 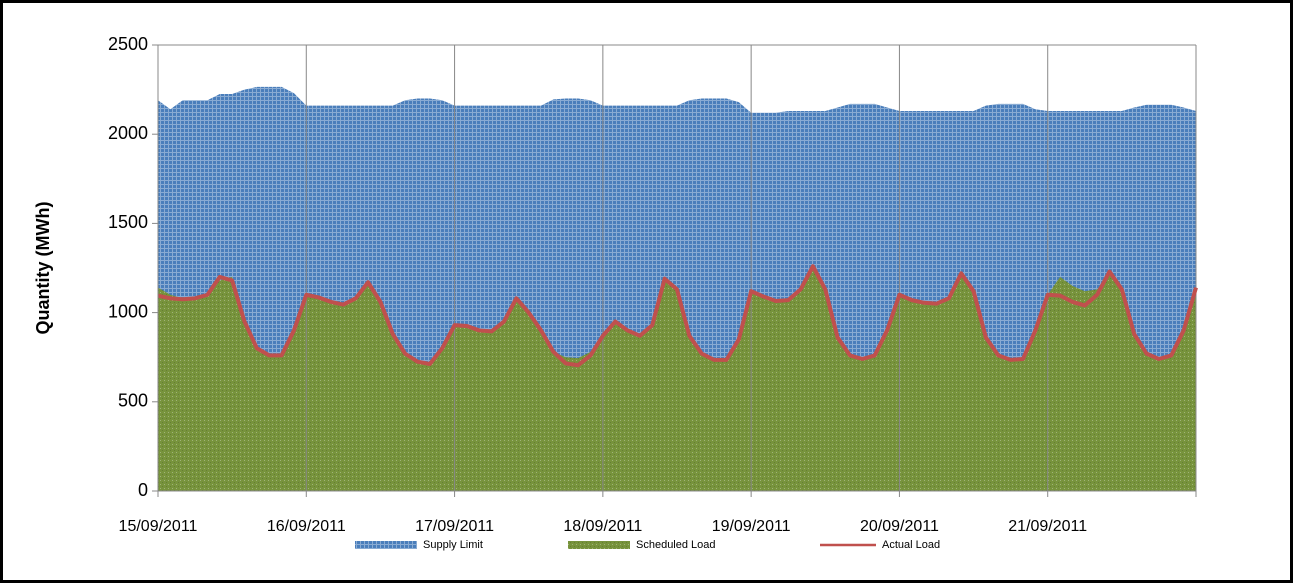 I want to click on x-tick-label: 16/09/2011, so click(x=306, y=526).